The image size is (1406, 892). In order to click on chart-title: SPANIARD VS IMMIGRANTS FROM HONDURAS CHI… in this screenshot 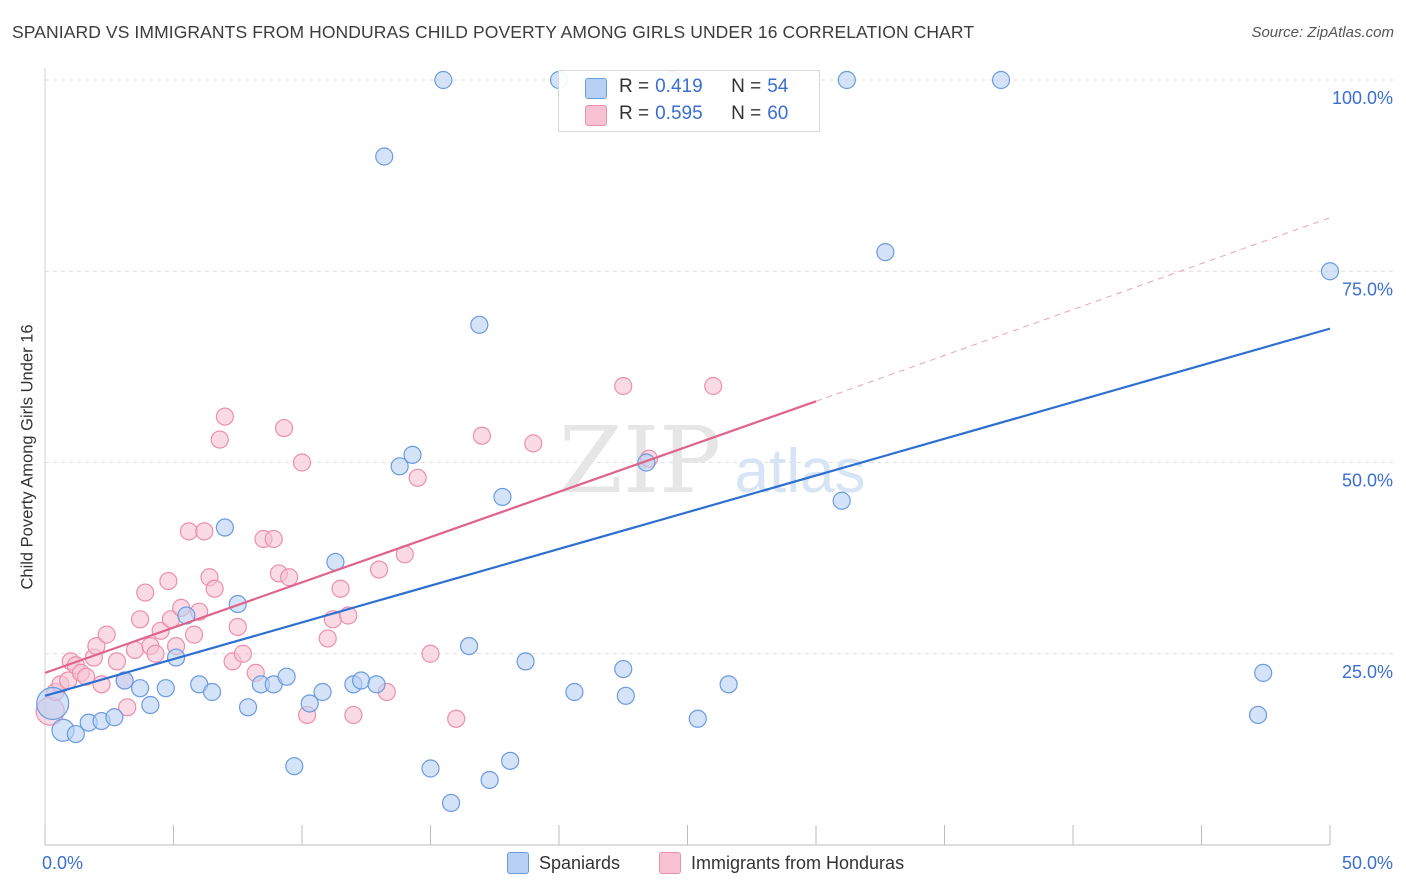, I will do `click(493, 32)`.